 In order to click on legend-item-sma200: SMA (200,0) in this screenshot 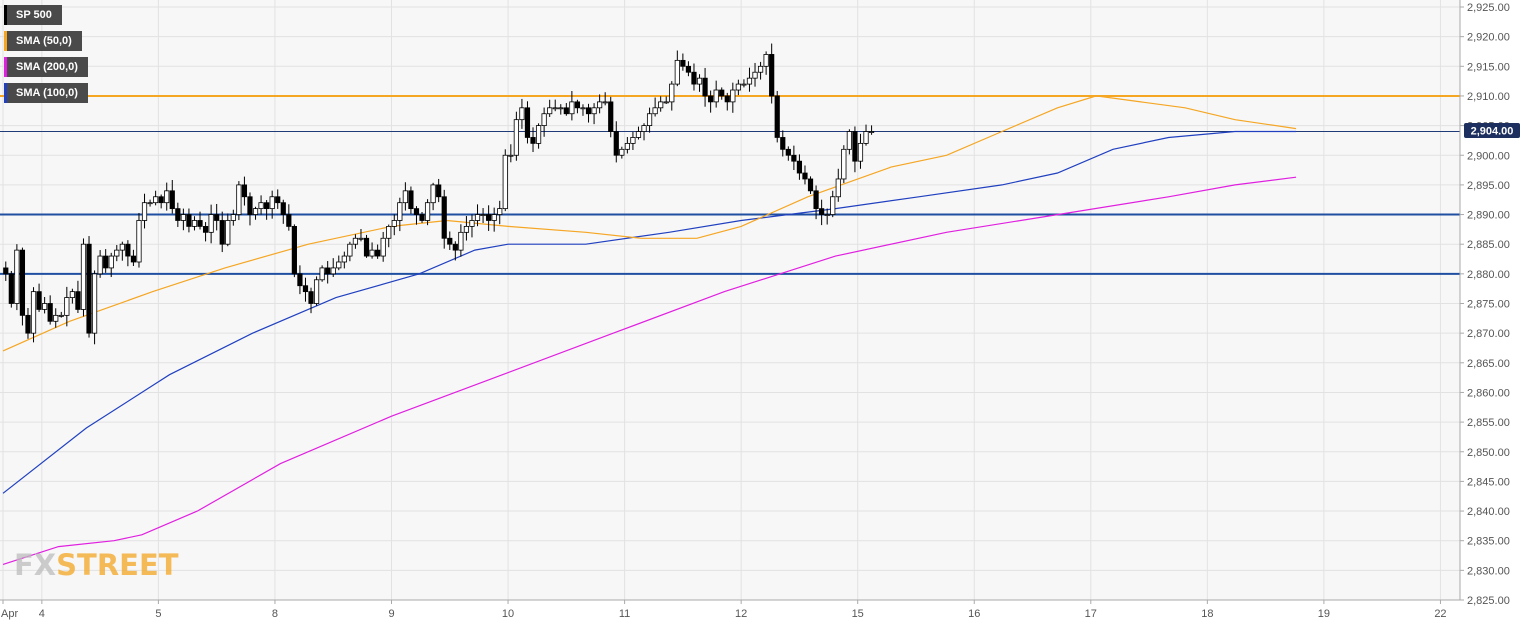, I will do `click(46, 67)`.